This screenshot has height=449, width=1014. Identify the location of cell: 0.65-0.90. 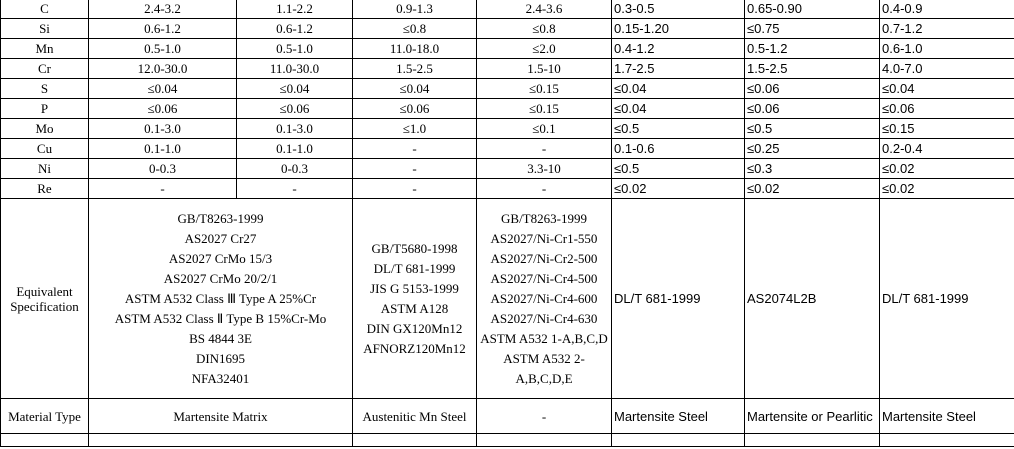
(812, 9).